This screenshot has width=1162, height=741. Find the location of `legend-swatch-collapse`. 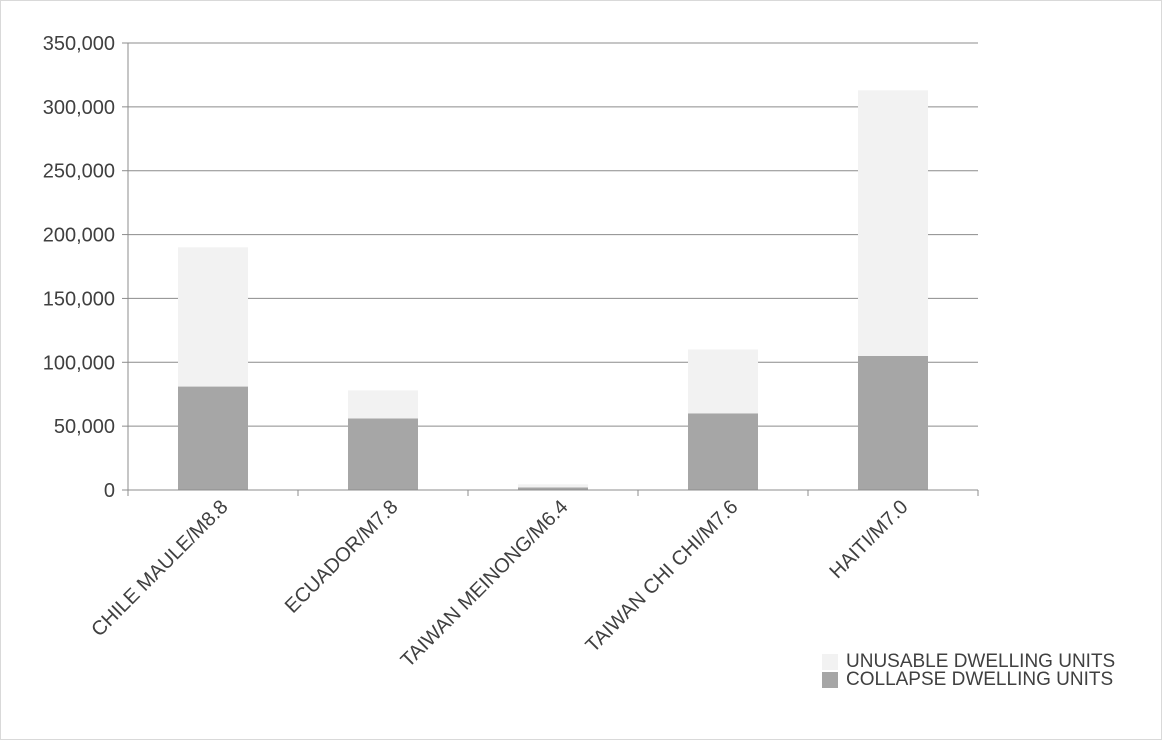

legend-swatch-collapse is located at coordinates (830, 680).